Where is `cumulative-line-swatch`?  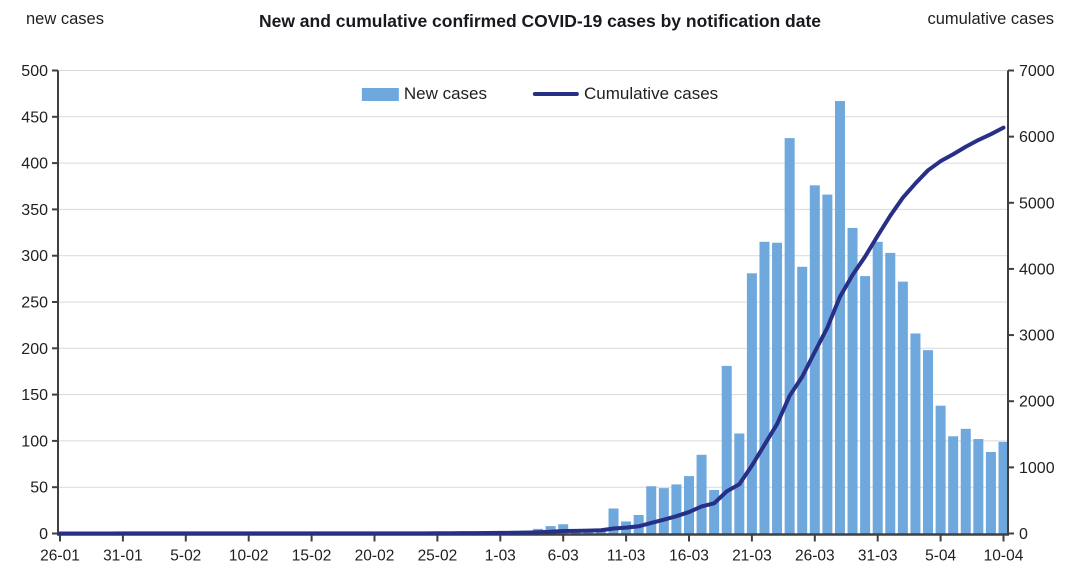
cumulative-line-swatch is located at coordinates (555, 94).